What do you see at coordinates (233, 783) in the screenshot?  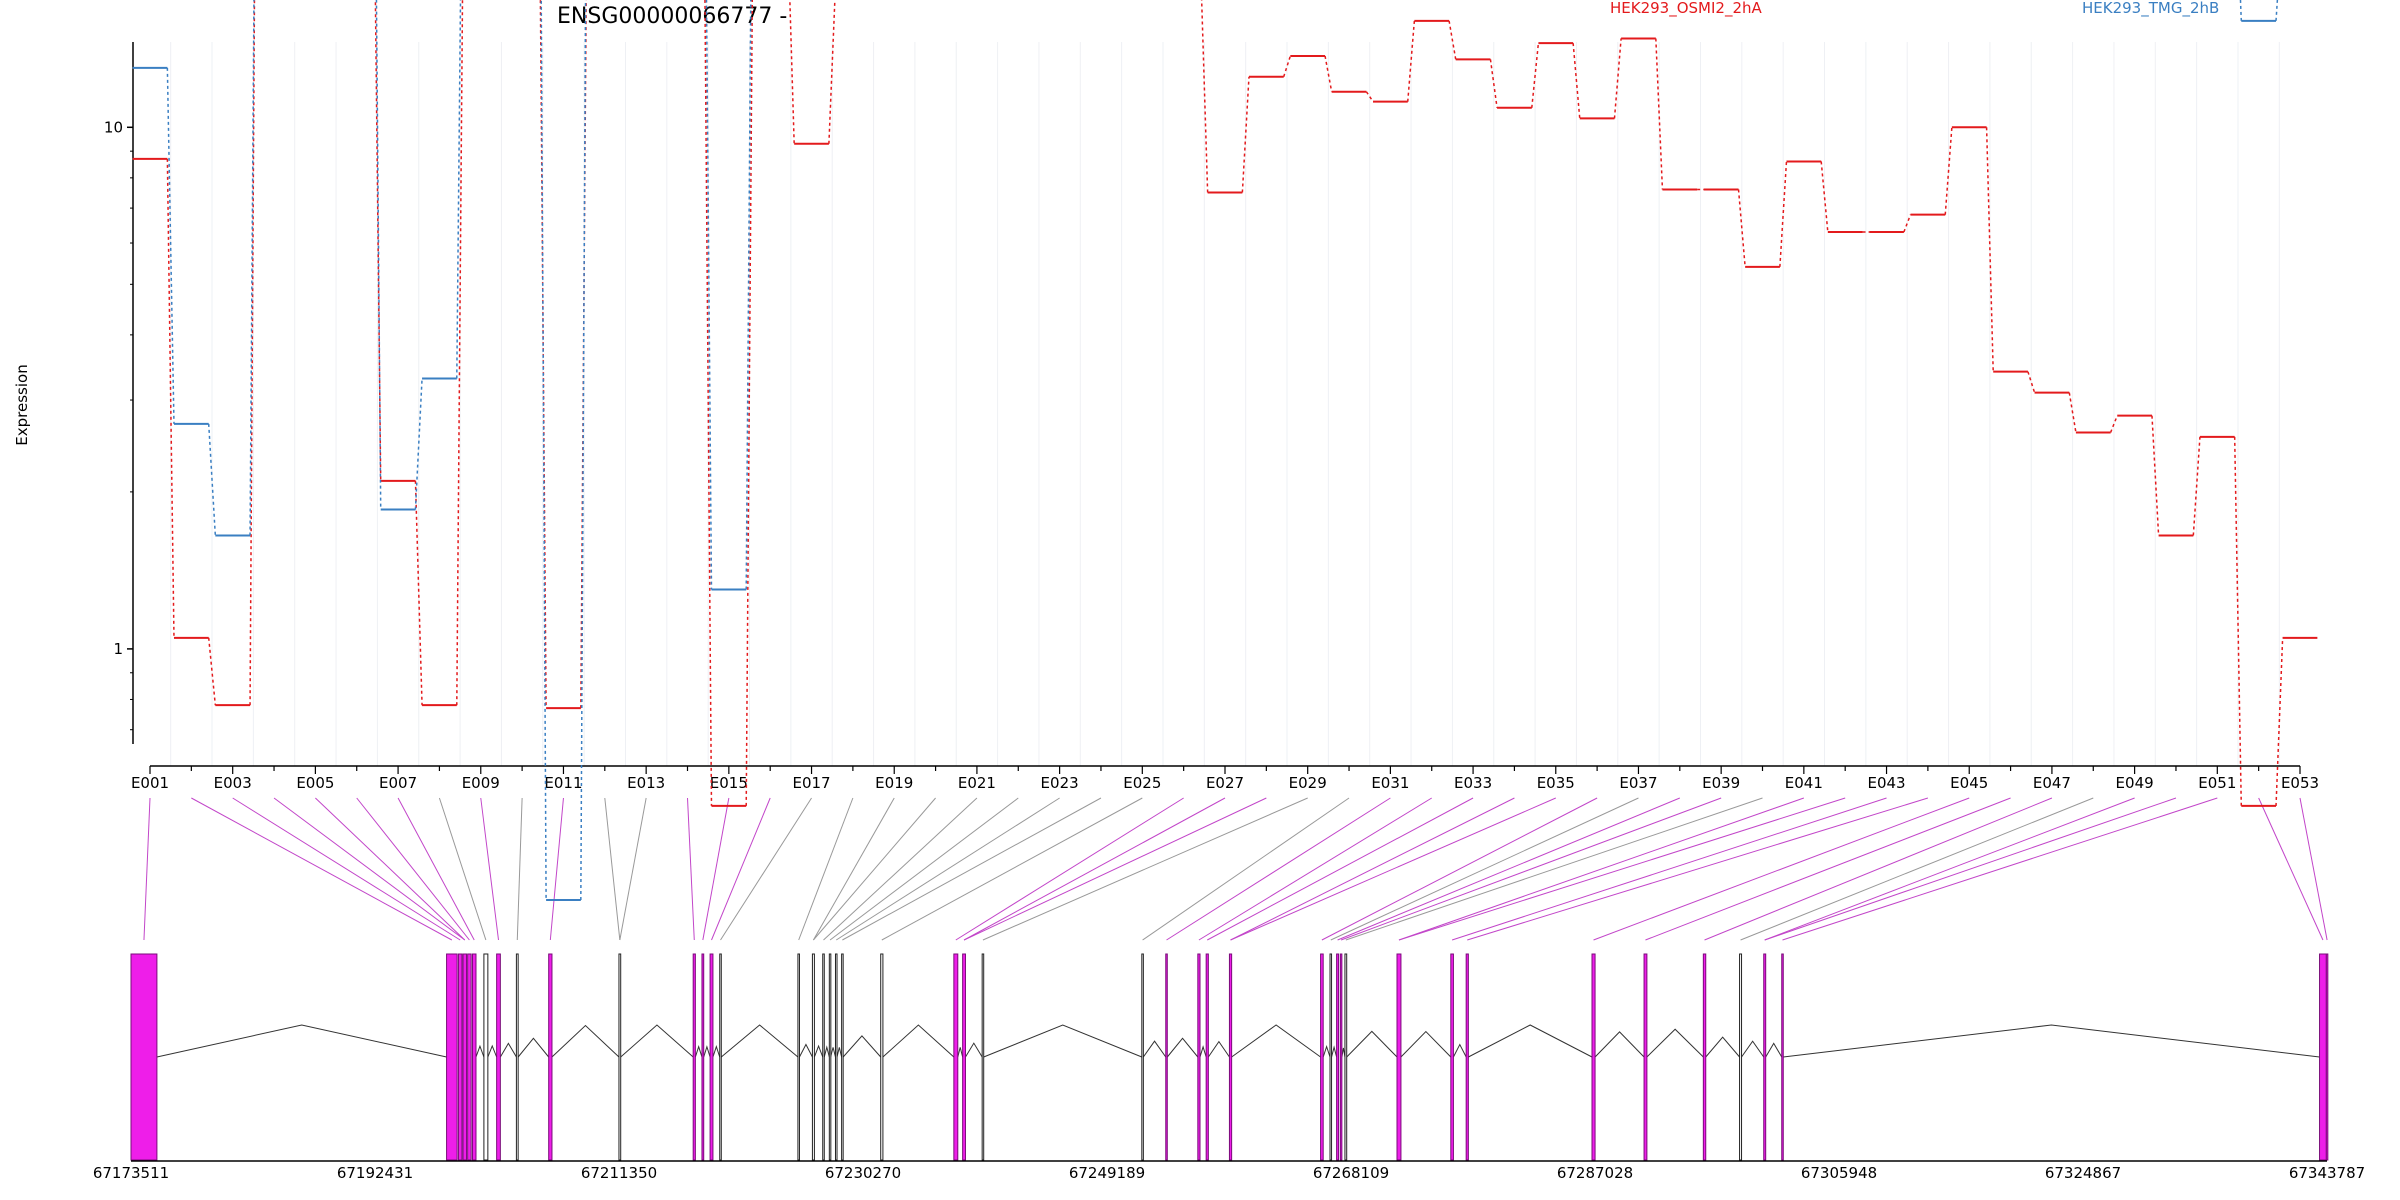 I see `x-tick-label: E003` at bounding box center [233, 783].